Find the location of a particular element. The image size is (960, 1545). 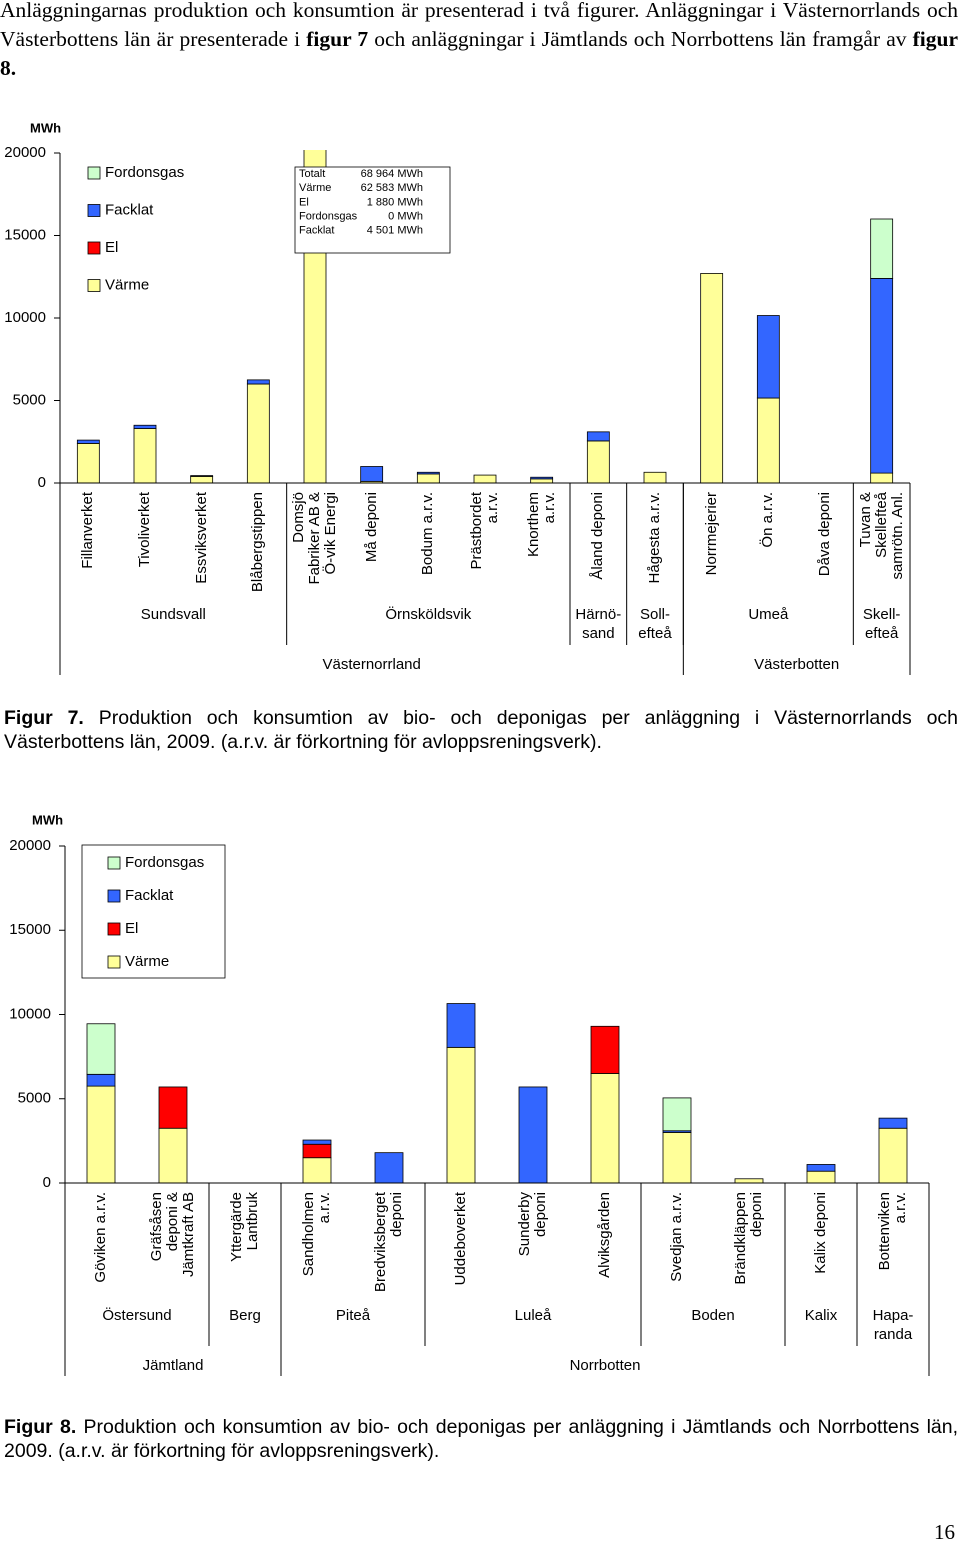

group-label: Västerbotten is located at coordinates (797, 664).